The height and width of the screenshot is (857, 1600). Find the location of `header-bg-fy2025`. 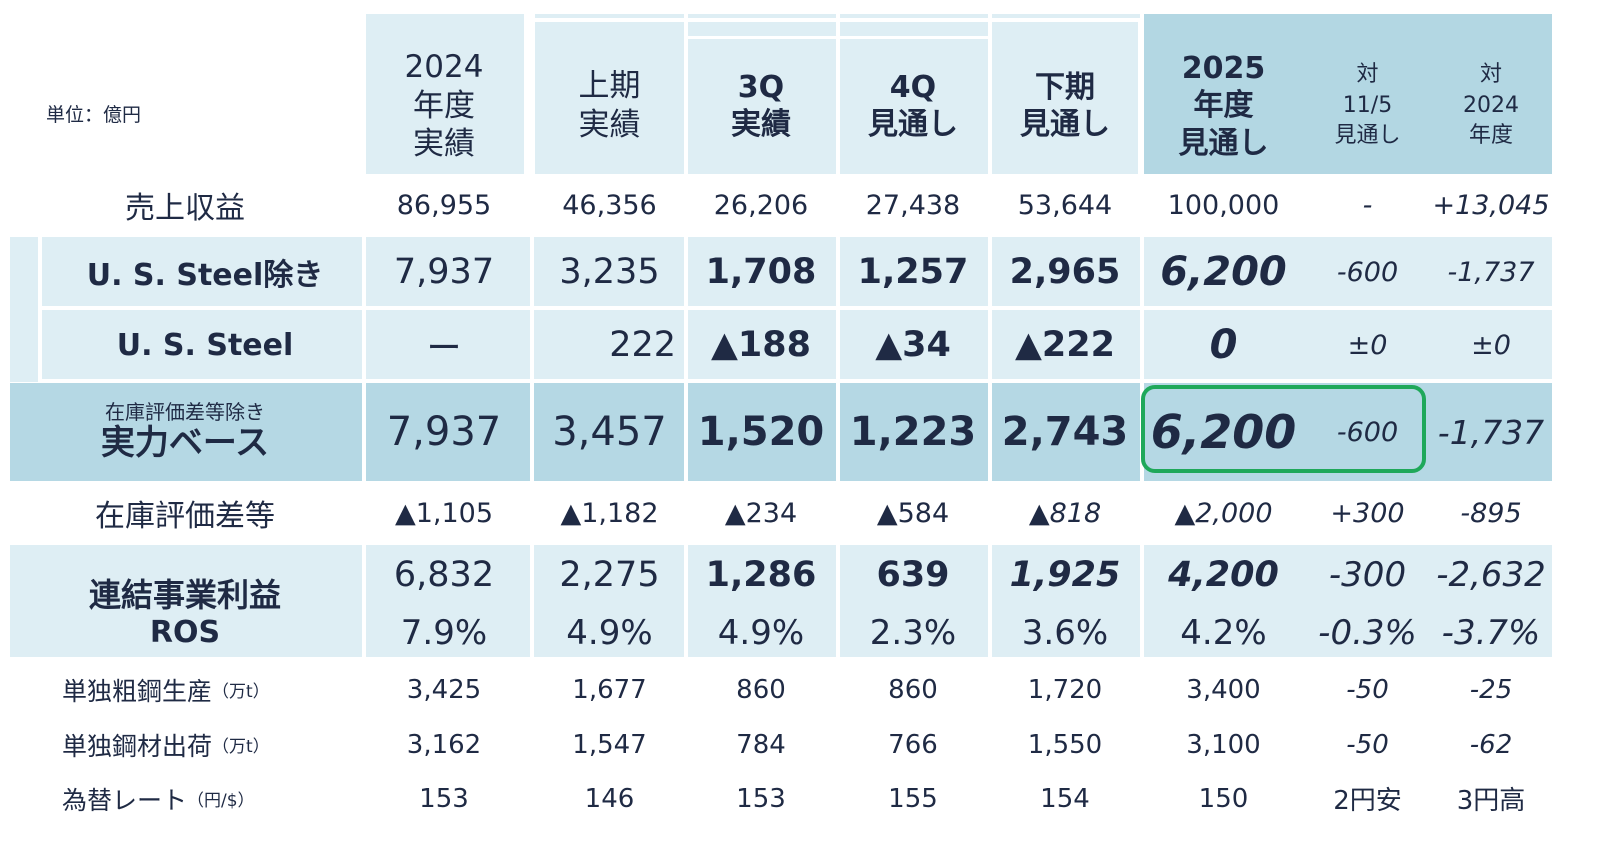

header-bg-fy2025 is located at coordinates (1347, 94).